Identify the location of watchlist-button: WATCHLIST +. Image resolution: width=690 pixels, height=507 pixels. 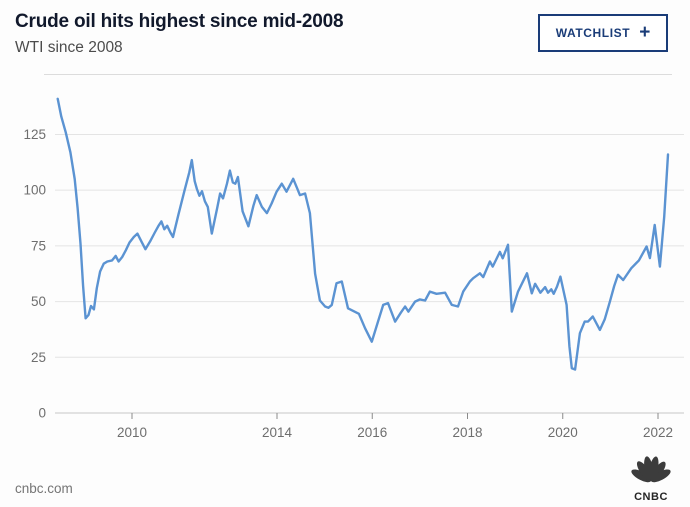
(603, 33).